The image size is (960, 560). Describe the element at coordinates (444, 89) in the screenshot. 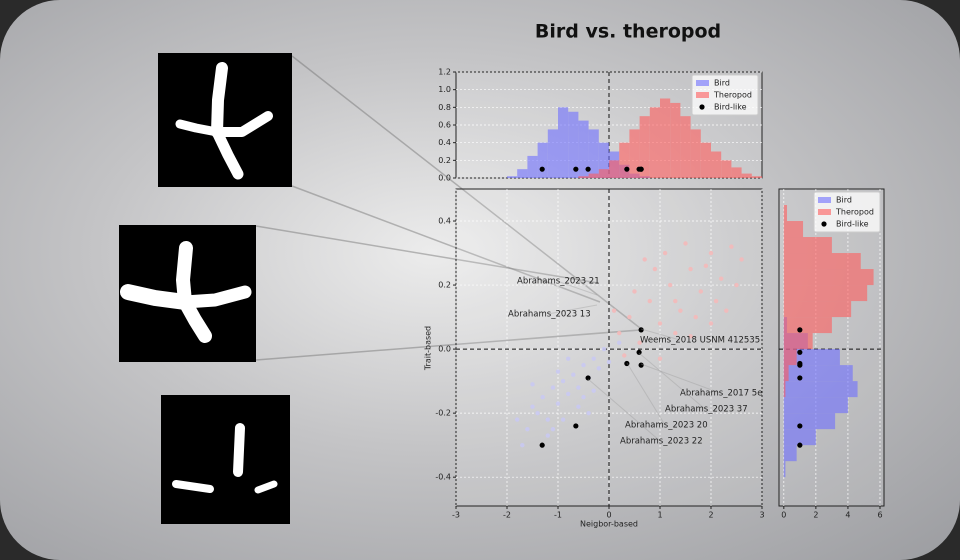

I see `y-tick-label: 1.0` at that location.